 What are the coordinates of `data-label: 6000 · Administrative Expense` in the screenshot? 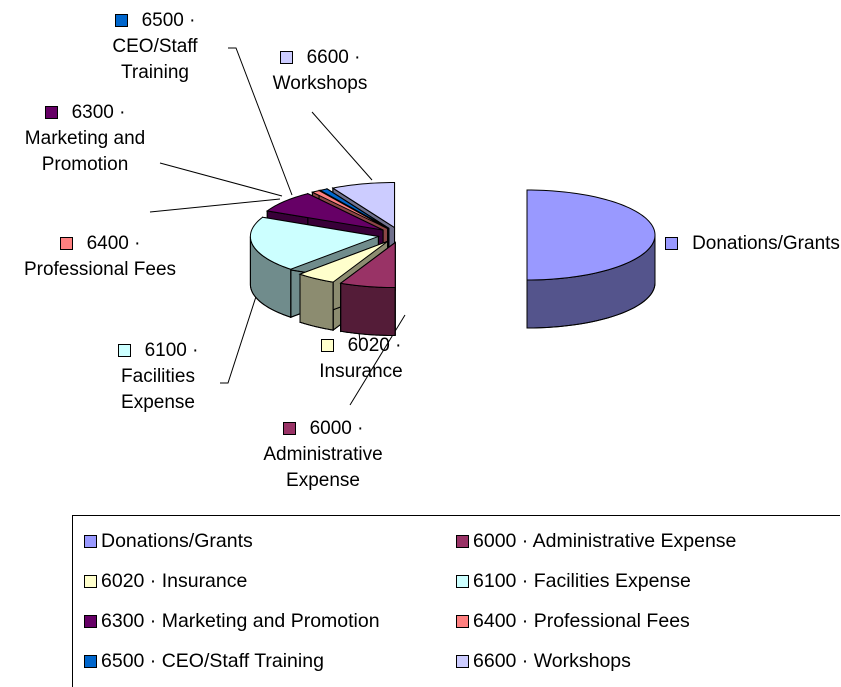 It's located at (323, 455).